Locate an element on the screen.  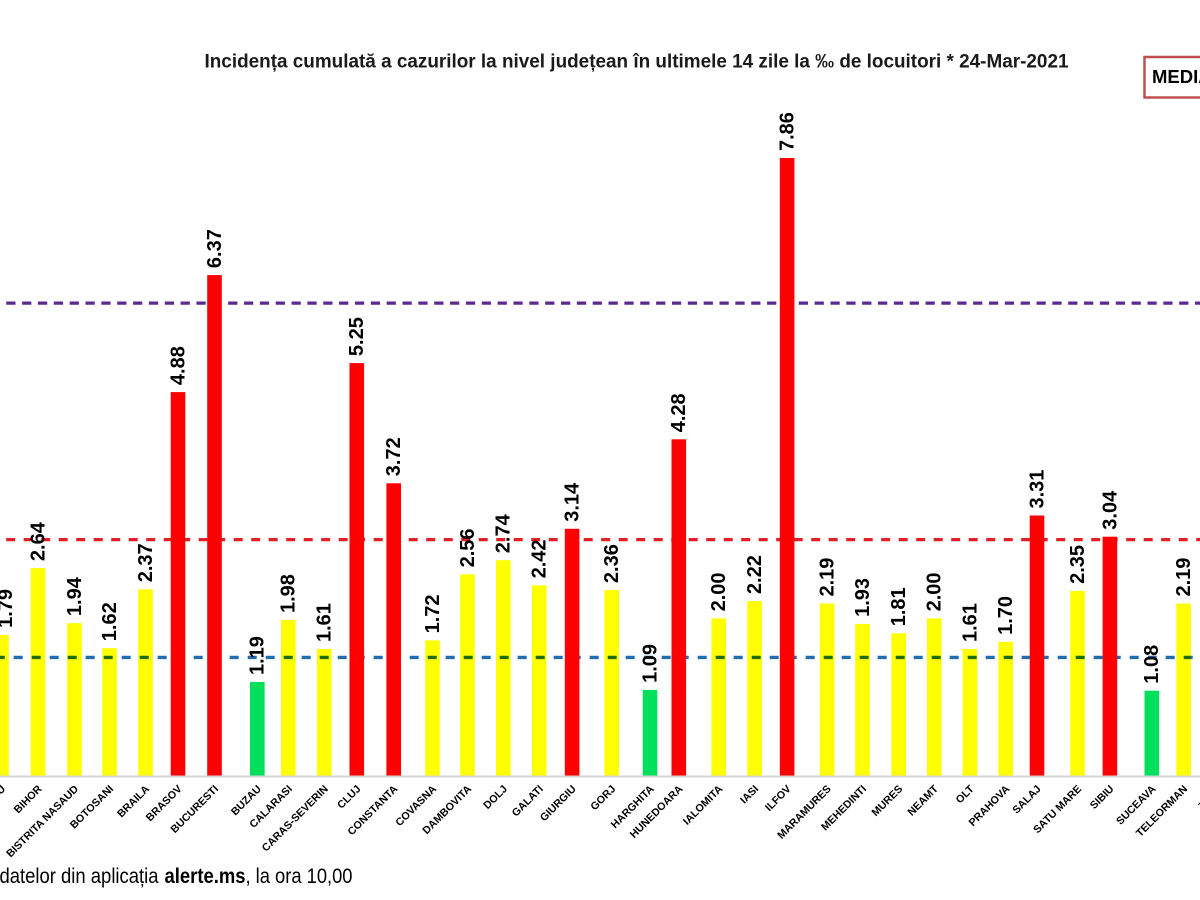
svg-text: 1.94 is located at coordinates (75, 596).